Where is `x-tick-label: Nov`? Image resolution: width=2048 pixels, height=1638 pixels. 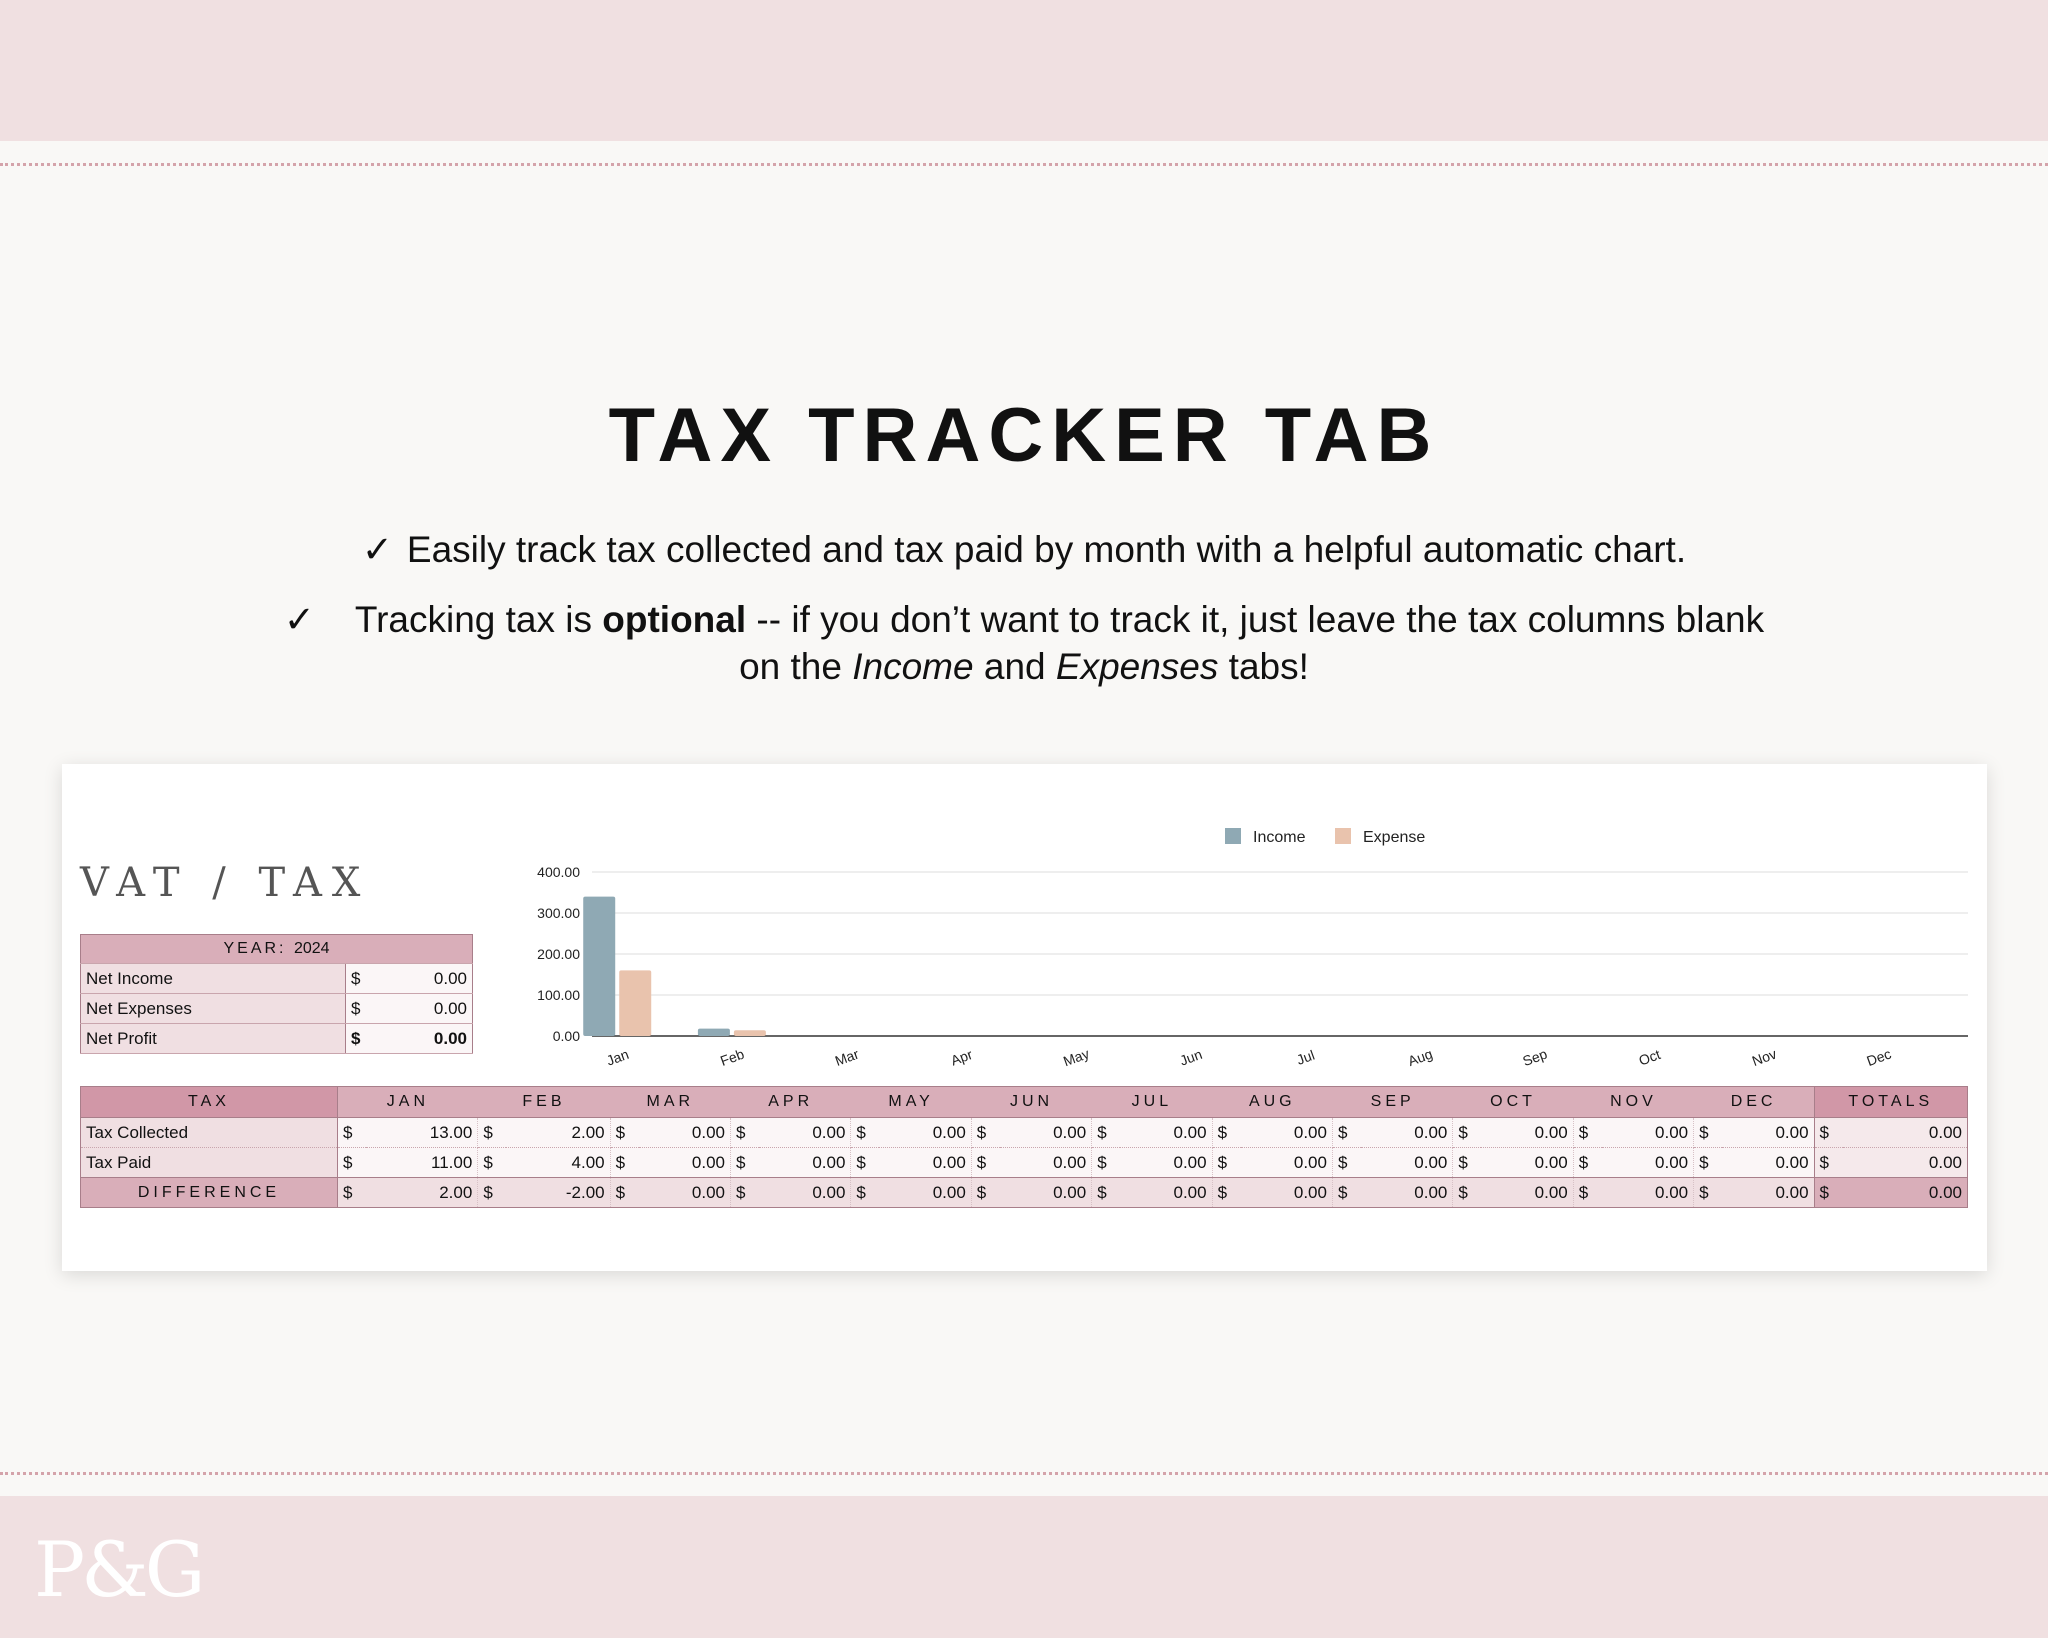
x-tick-label: Nov is located at coordinates (1764, 1058).